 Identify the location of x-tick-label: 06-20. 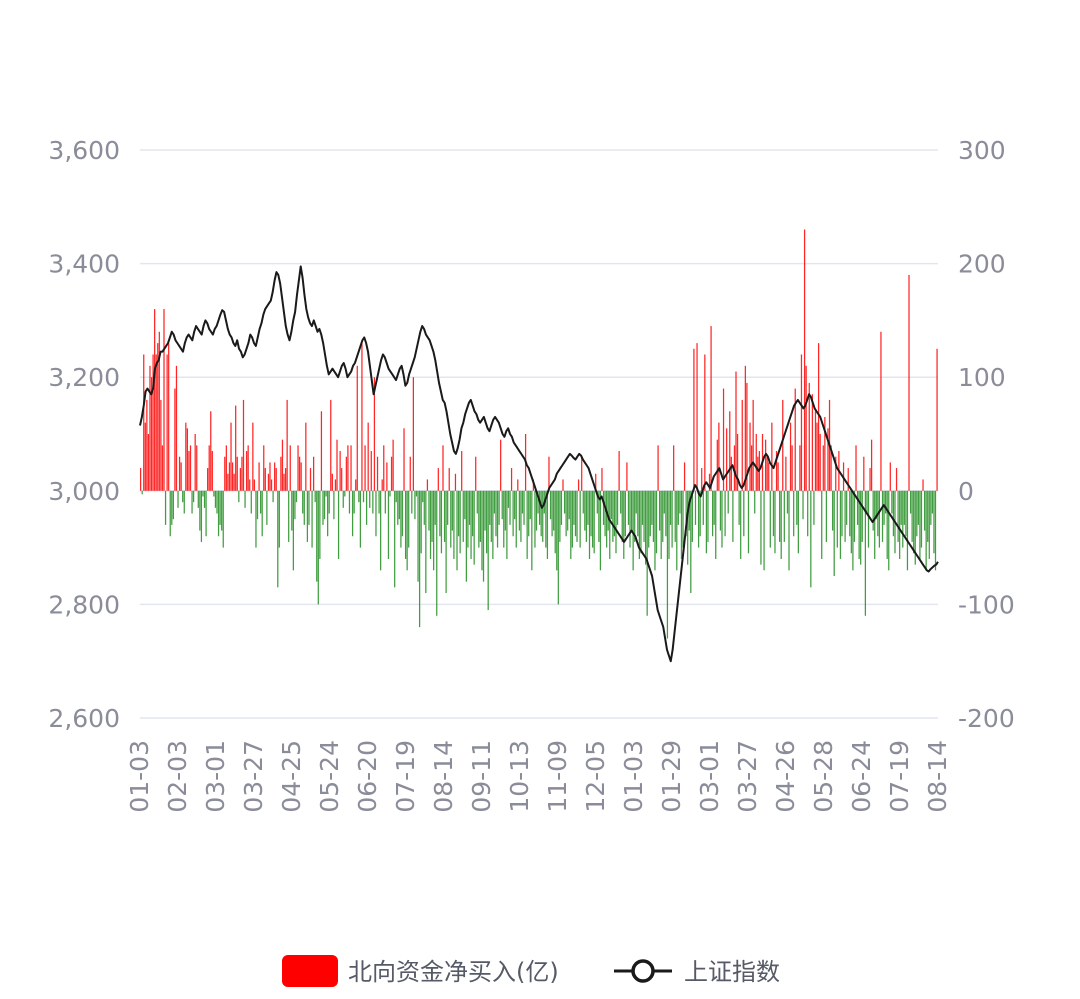
(367, 776).